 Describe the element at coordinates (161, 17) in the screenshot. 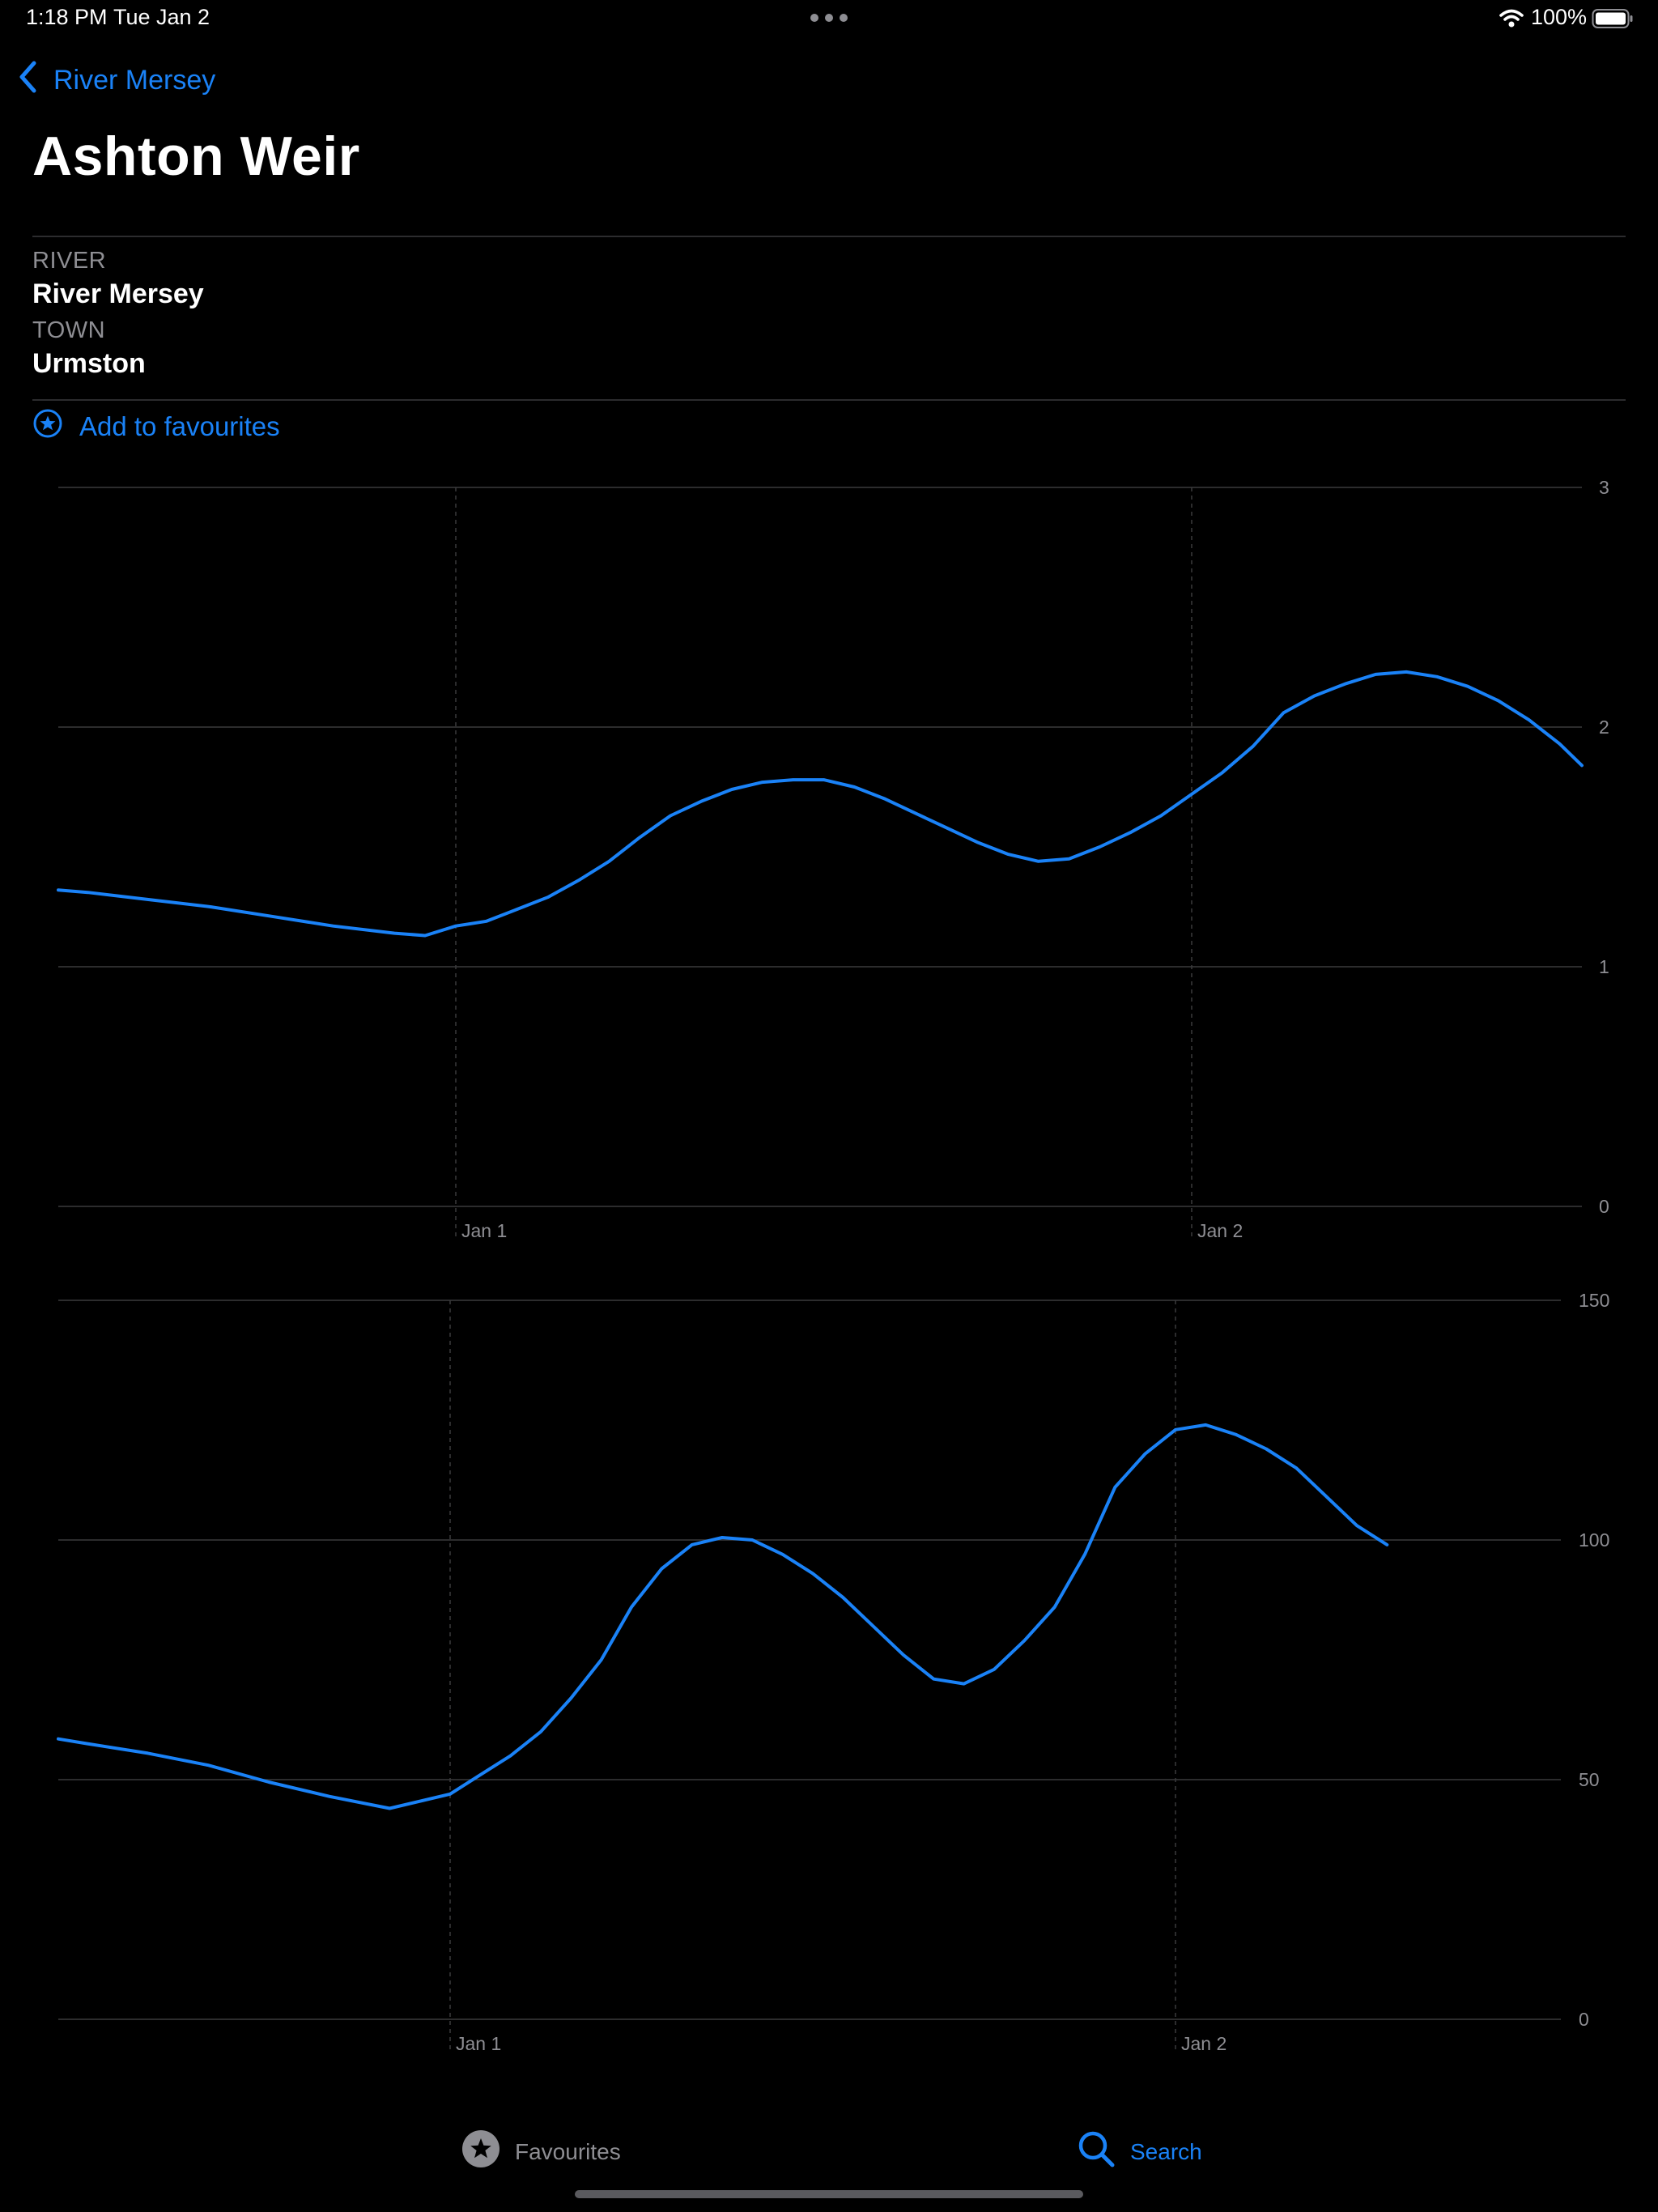

I see `status-date: Tue Jan 2` at that location.